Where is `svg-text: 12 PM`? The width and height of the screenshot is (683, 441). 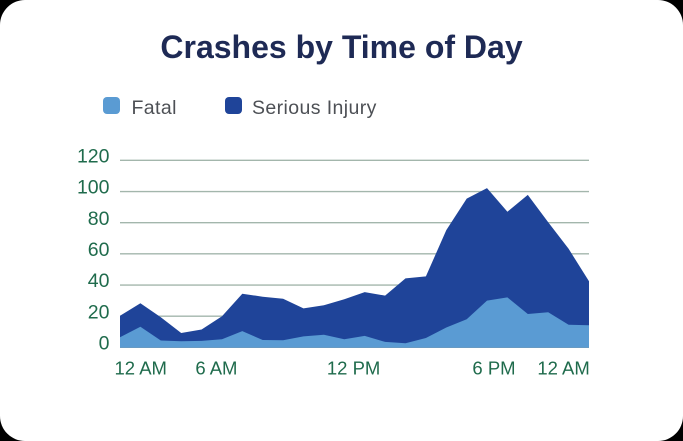
svg-text: 12 PM is located at coordinates (353, 368).